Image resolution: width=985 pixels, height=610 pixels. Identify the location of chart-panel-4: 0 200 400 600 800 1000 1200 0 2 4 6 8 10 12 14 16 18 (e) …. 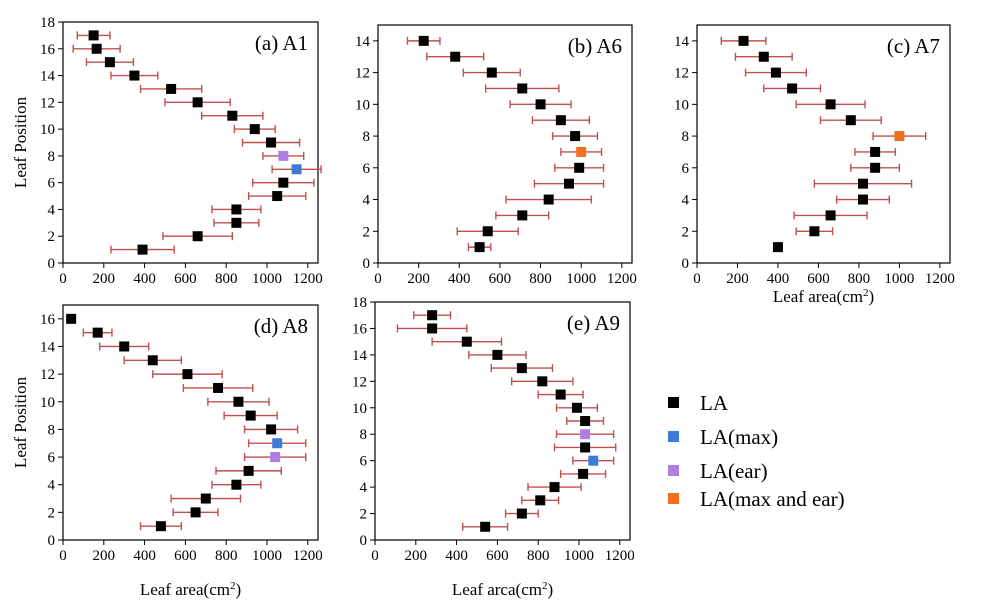
(493, 447).